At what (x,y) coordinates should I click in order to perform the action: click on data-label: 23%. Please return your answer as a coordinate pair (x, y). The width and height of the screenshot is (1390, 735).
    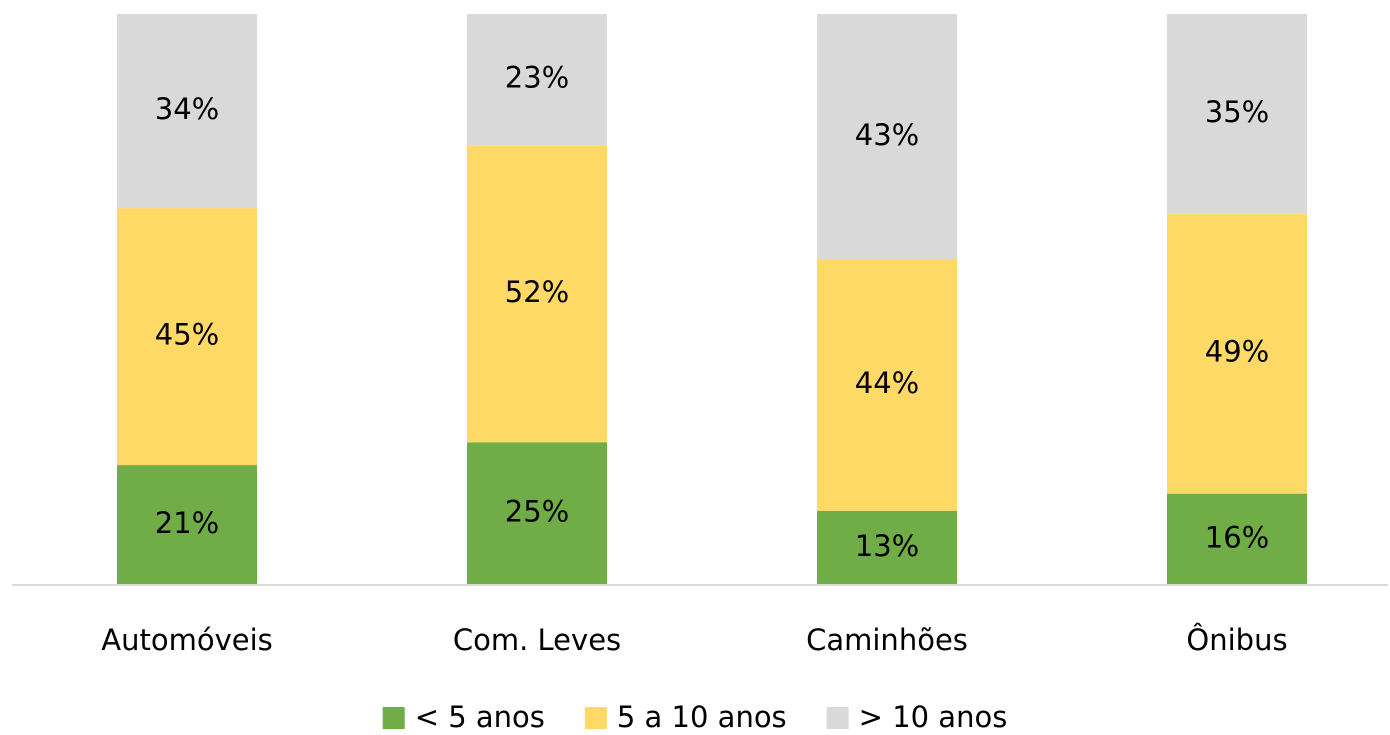
    Looking at the image, I should click on (537, 78).